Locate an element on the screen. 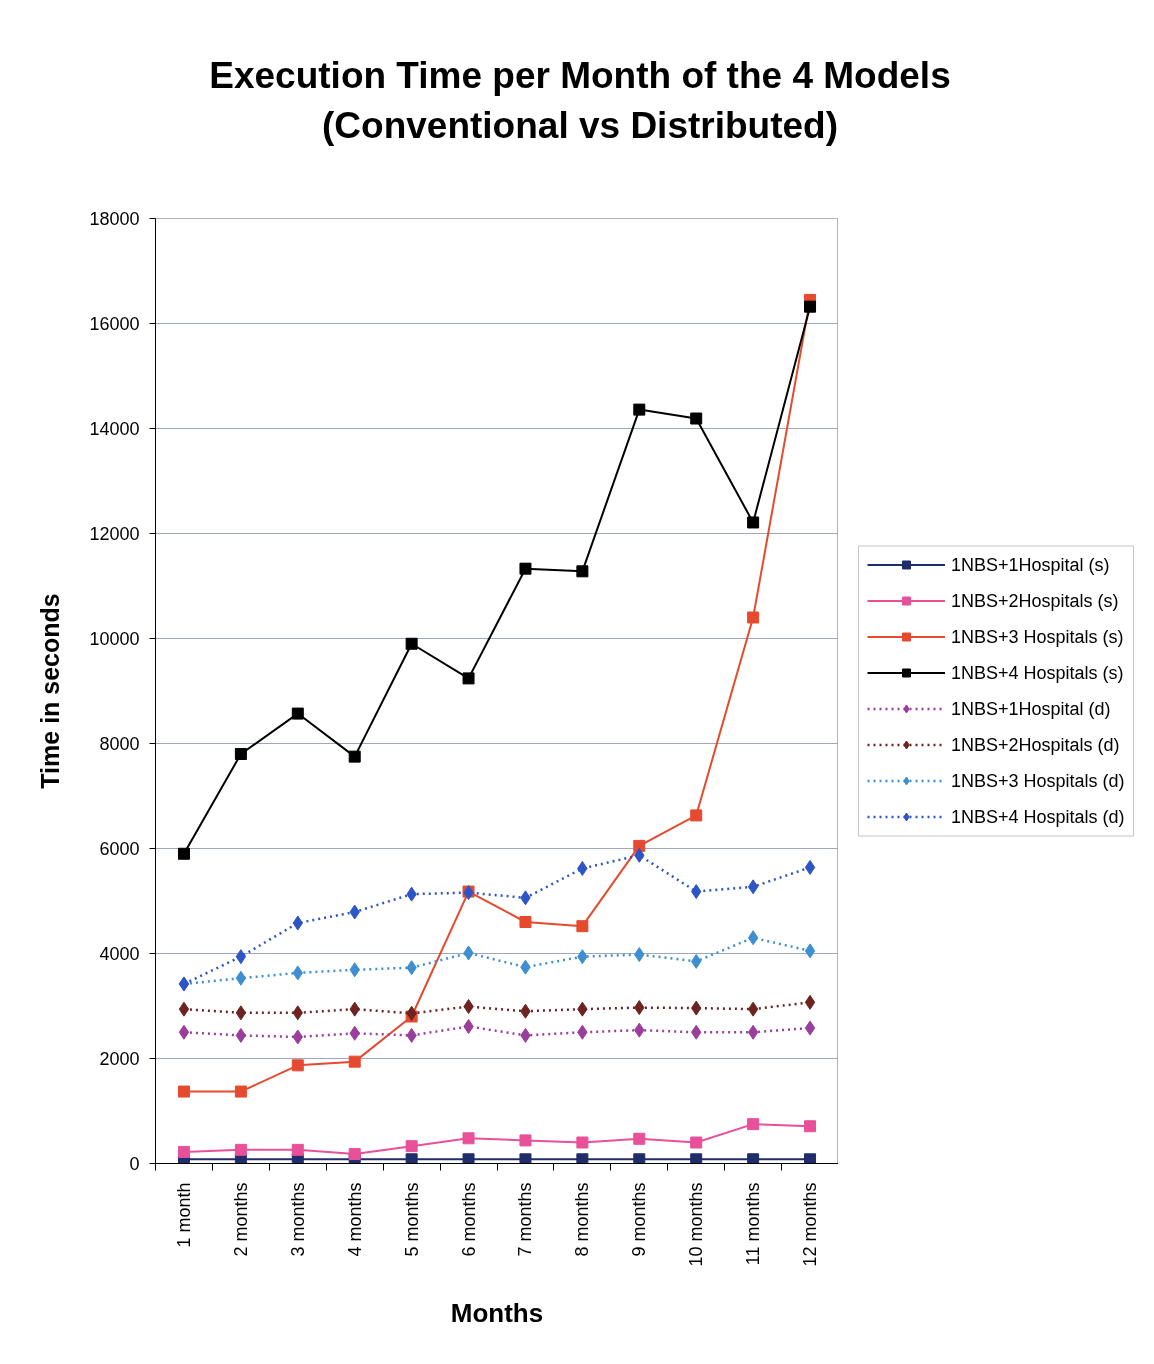 The image size is (1154, 1364). x-tick-label: 9 months is located at coordinates (639, 1219).